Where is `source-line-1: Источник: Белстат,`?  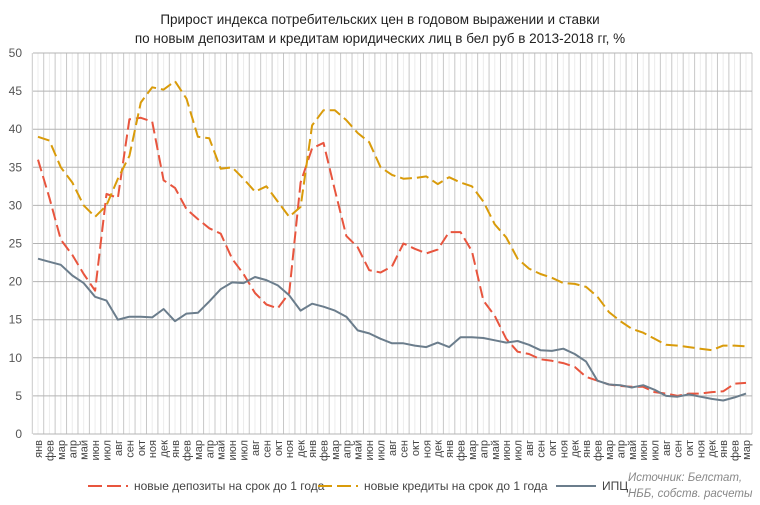
source-line-1: Источник: Белстат, is located at coordinates (685, 478).